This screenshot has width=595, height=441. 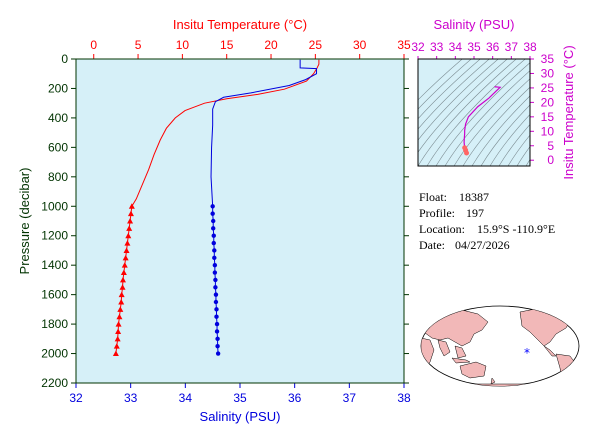 What do you see at coordinates (548, 117) in the screenshot?
I see `ts-temperature-tick-label: 15` at bounding box center [548, 117].